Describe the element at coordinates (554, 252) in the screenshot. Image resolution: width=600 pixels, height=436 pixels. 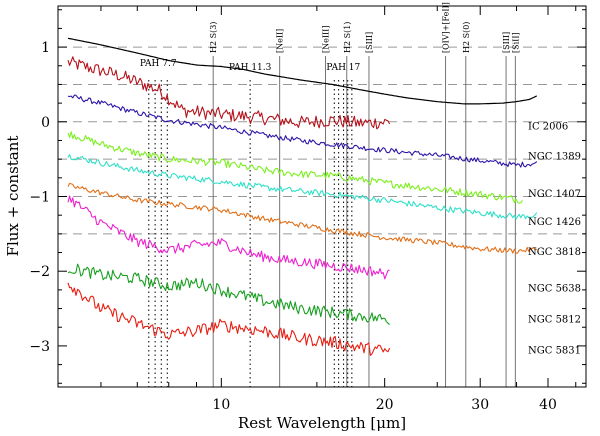
I see `series-label: NGC 3818` at that location.